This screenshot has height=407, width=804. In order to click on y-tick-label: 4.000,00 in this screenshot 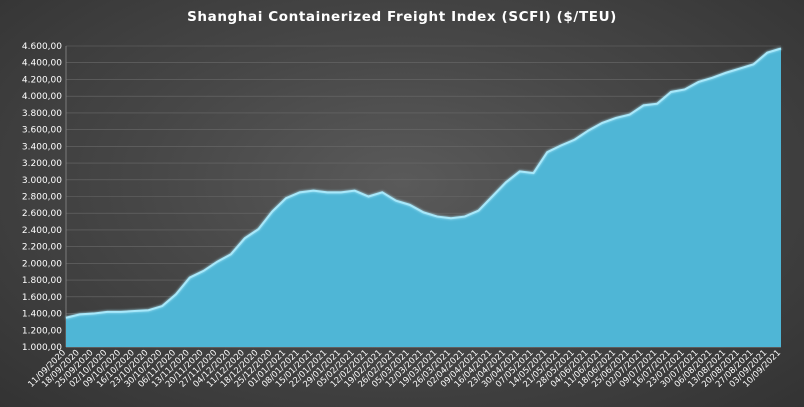, I will do `click(42, 97)`.